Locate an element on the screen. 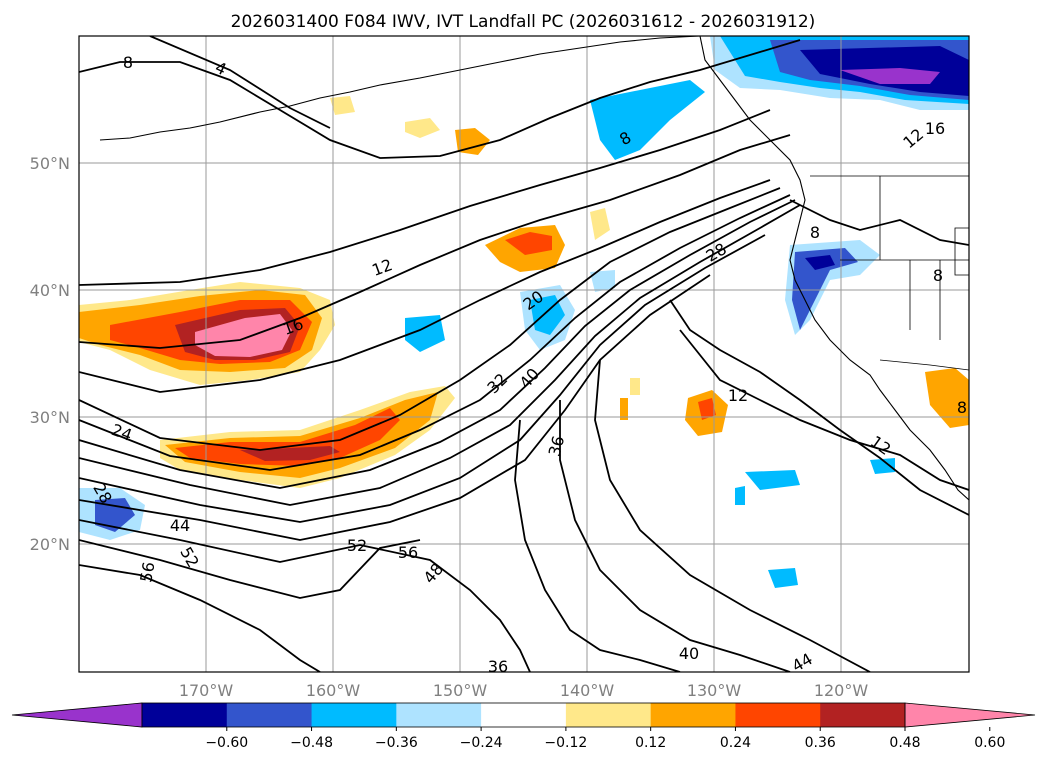  shade-purple-core is located at coordinates (890, 76).